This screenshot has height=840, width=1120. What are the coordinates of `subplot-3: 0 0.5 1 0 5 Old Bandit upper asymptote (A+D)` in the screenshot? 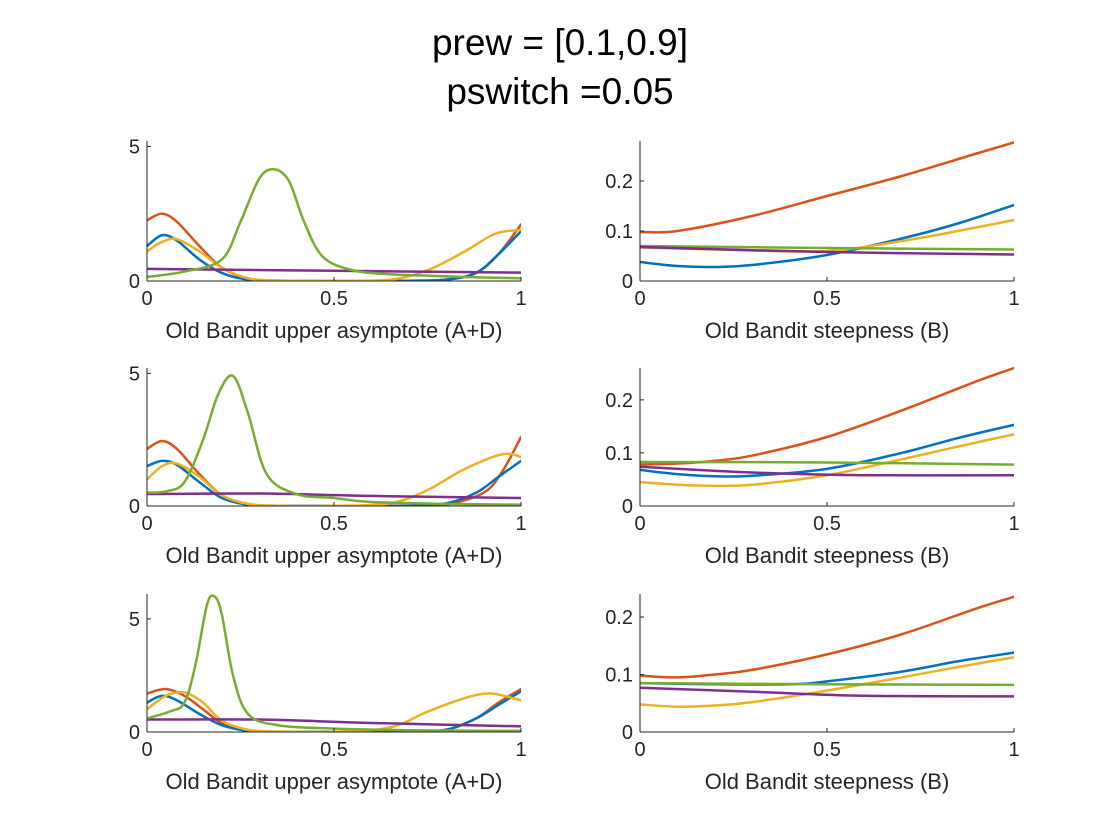 It's located at (328, 465).